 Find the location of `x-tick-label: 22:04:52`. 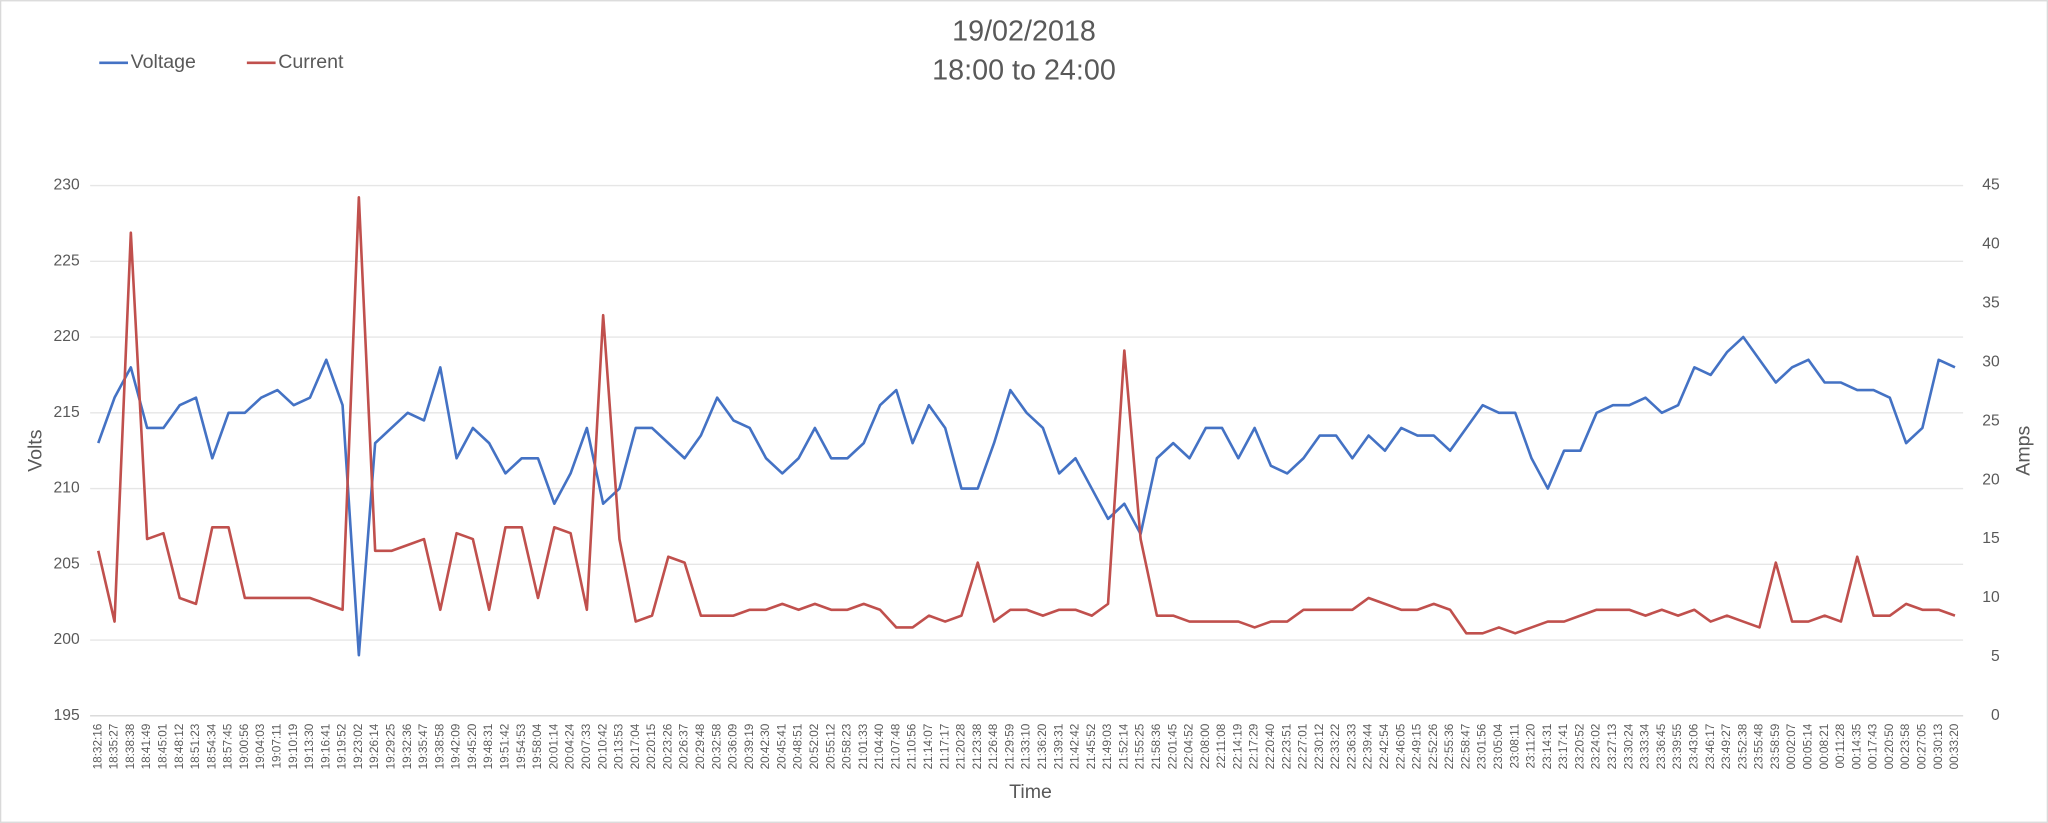

x-tick-label: 22:04:52 is located at coordinates (1189, 747).